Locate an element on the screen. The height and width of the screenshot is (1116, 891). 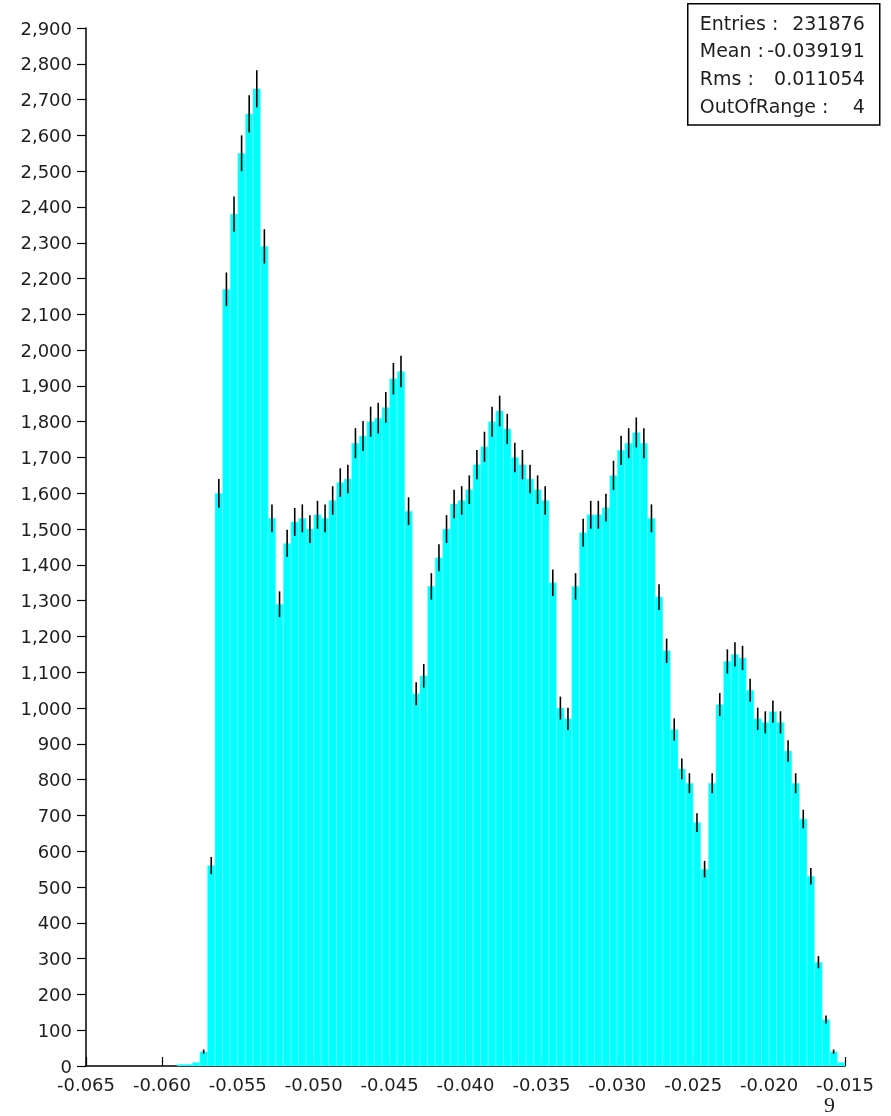
y-tick-label: 1,700 is located at coordinates (46, 458).